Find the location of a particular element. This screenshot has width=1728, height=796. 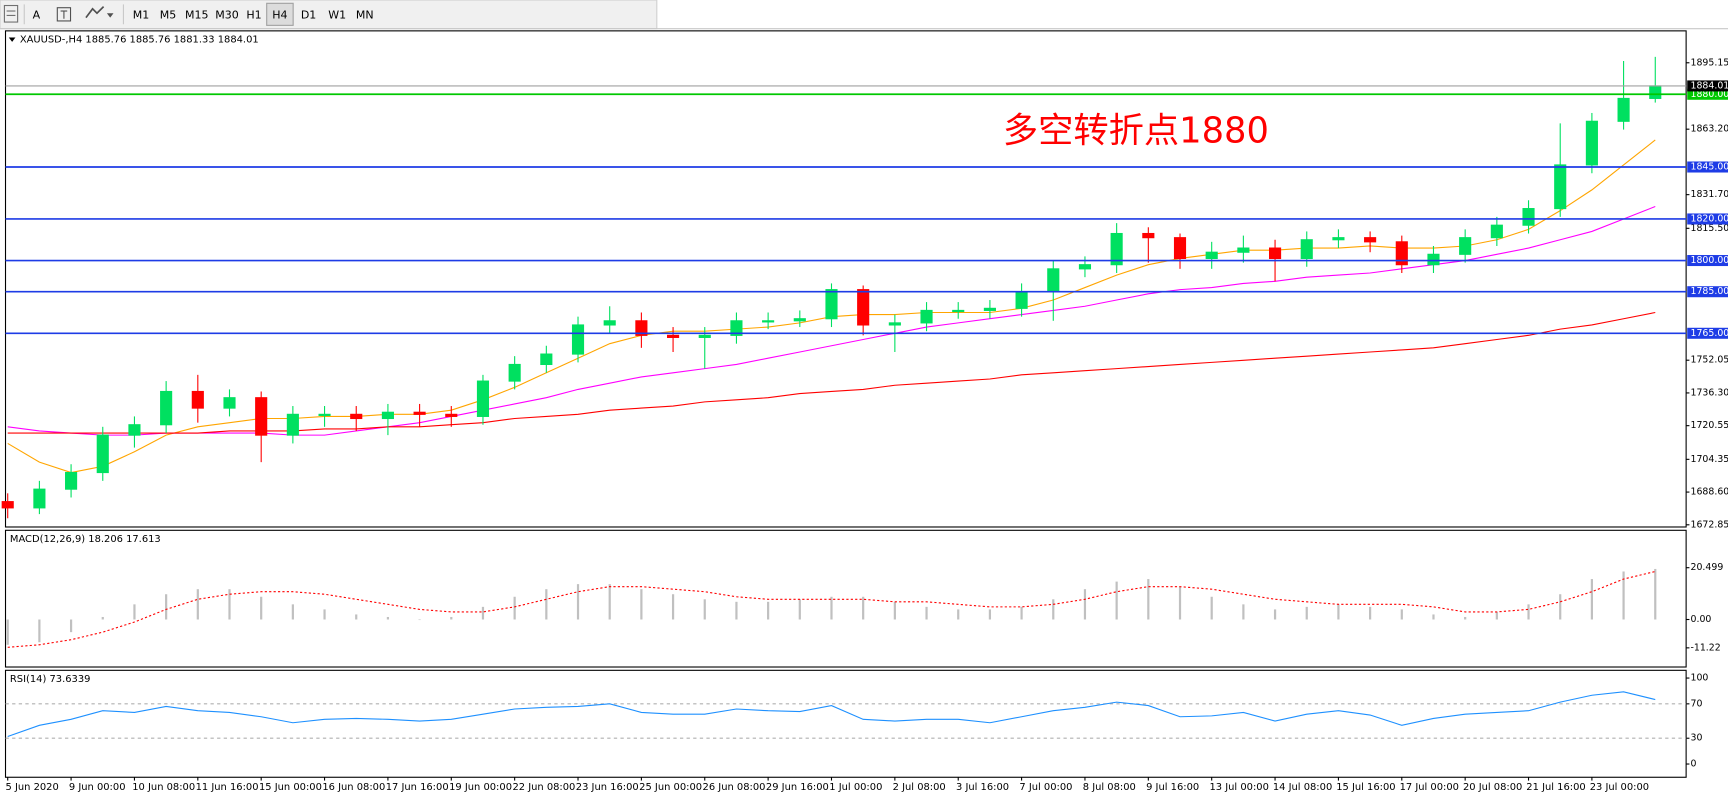

rsi-line is located at coordinates (831, 714).